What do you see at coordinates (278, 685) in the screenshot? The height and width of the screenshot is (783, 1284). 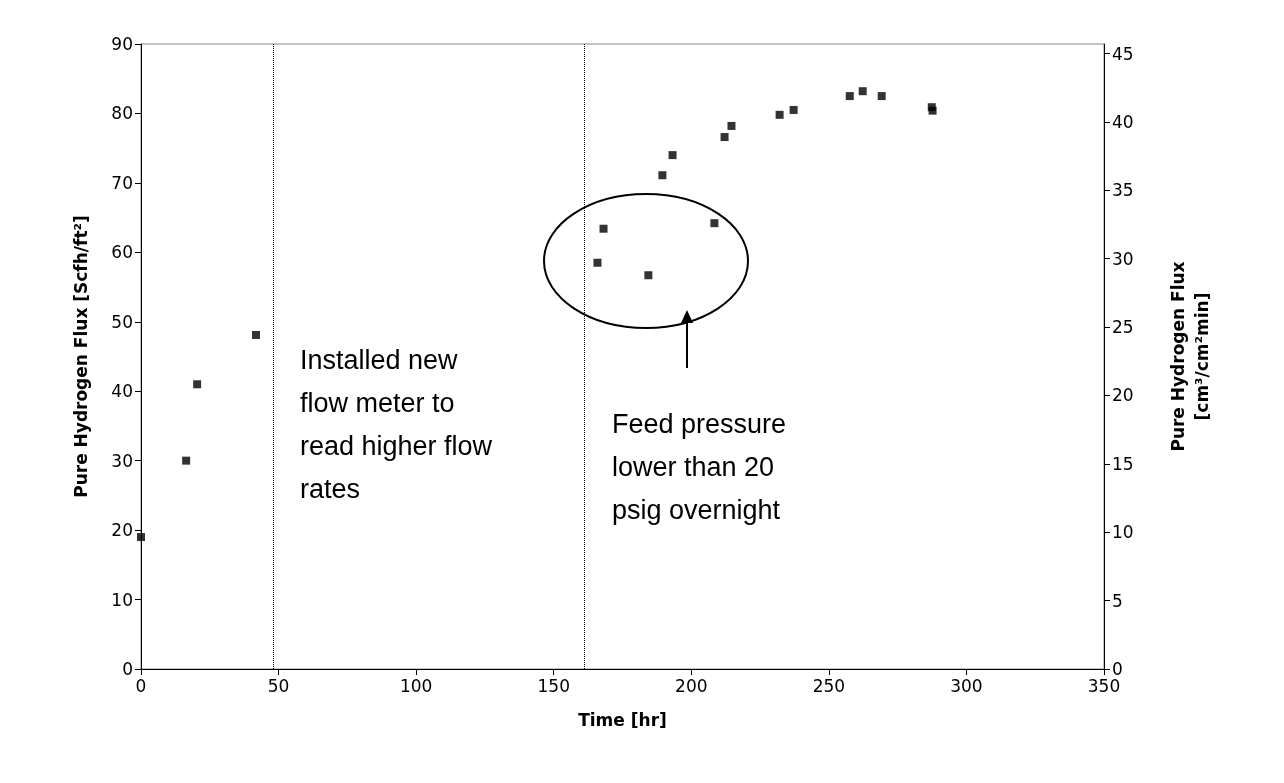 I see `x-tick-label: 50` at bounding box center [278, 685].